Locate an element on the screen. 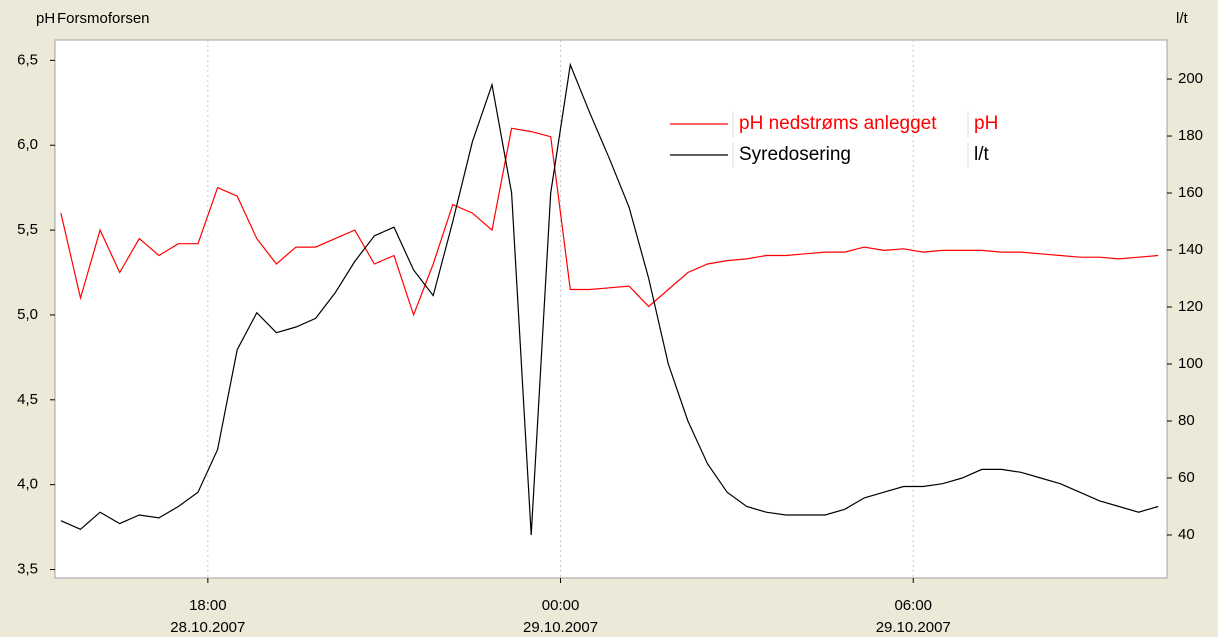 This screenshot has width=1218, height=637. x-tick-label: 18:00 is located at coordinates (208, 605).